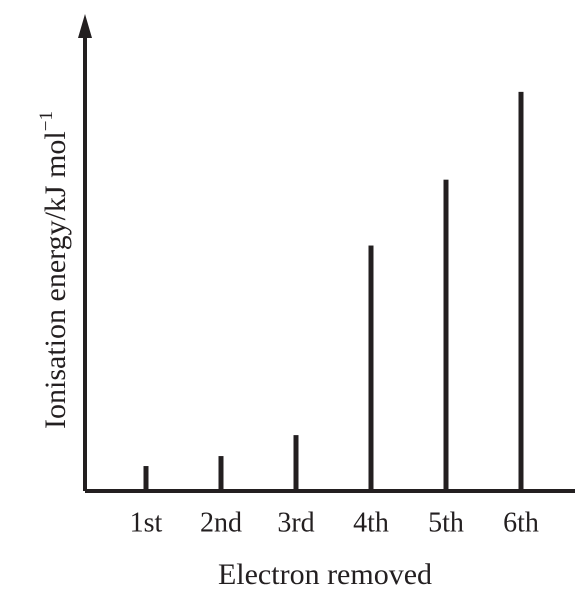 The width and height of the screenshot is (582, 609). I want to click on y-axis-label-superscript: −1, so click(46, 121).